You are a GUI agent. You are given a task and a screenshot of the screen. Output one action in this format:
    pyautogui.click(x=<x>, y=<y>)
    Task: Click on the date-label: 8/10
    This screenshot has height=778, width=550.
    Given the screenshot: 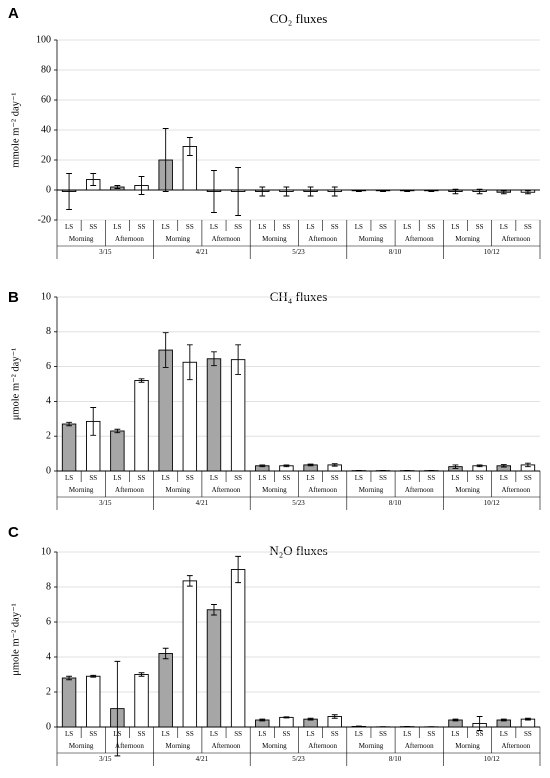 What is the action you would take?
    pyautogui.click(x=395, y=759)
    